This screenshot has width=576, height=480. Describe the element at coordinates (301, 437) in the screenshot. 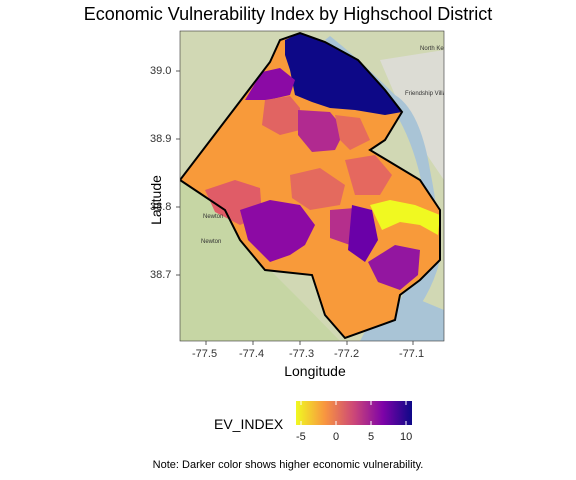

I see `legend-tick: -5` at that location.